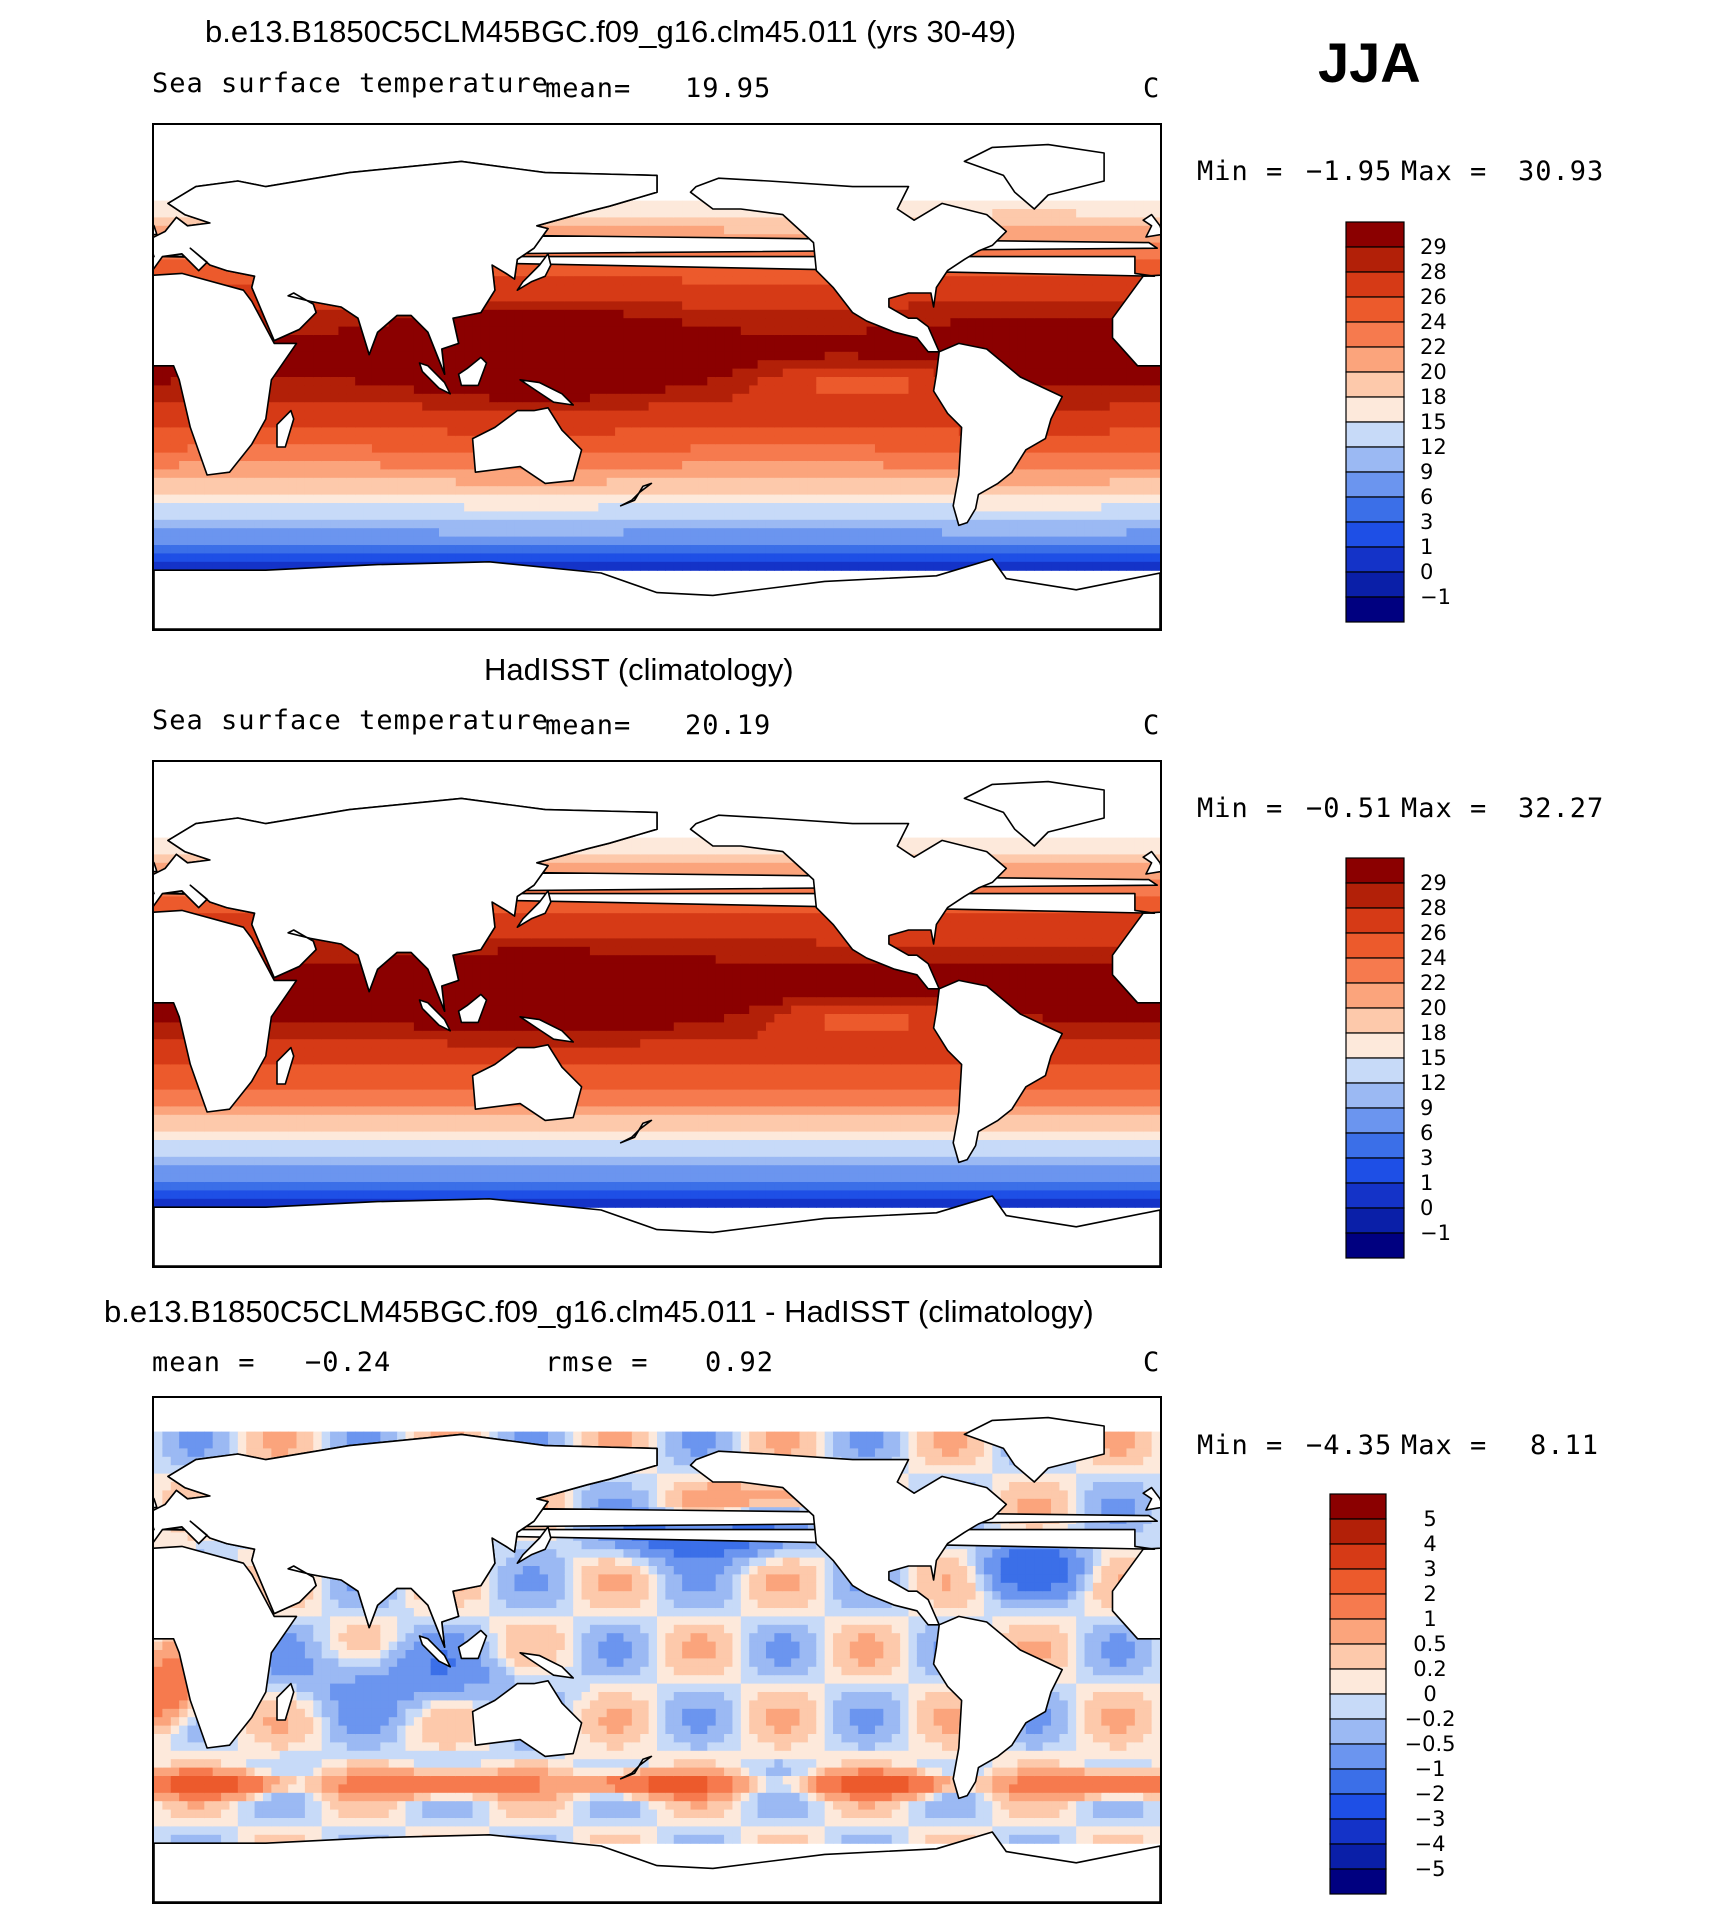  I want to click on colorbar-tick-label: 6, so click(1426, 497).